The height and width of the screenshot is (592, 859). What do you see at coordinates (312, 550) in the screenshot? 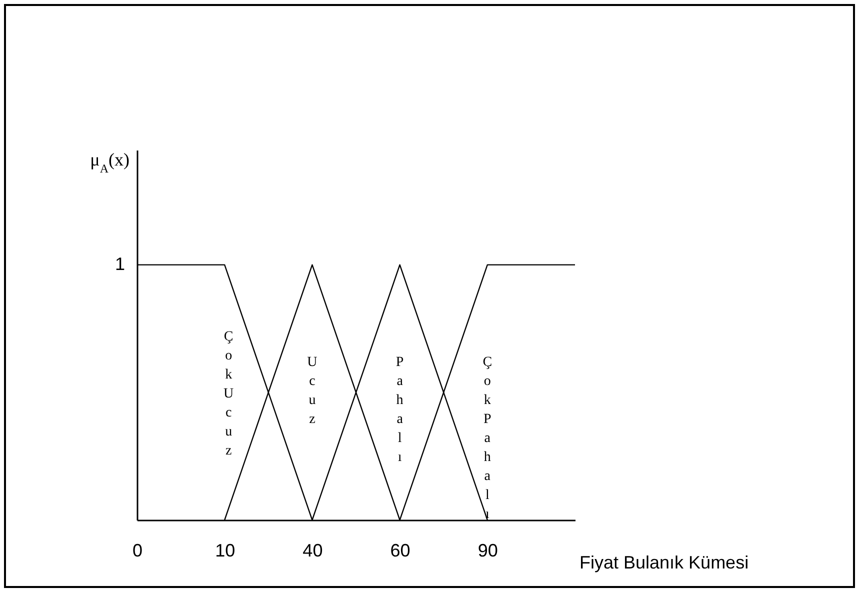
I see `x-tick-label: 40` at bounding box center [312, 550].